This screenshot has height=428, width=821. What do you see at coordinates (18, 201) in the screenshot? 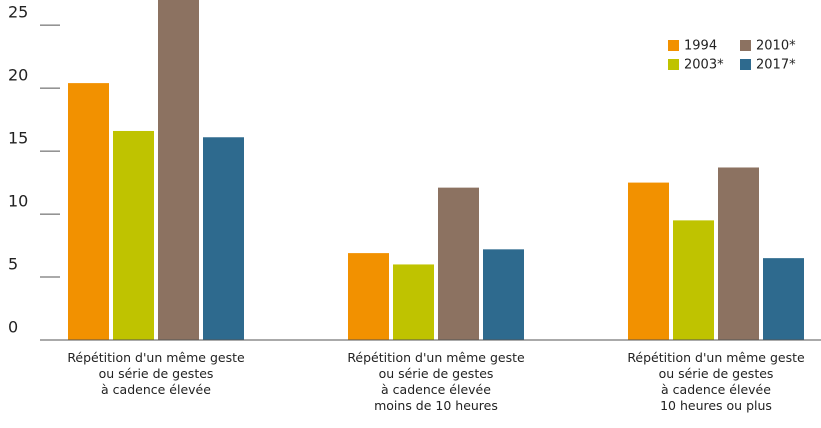
I see `y-tick-label: 10` at bounding box center [18, 201].